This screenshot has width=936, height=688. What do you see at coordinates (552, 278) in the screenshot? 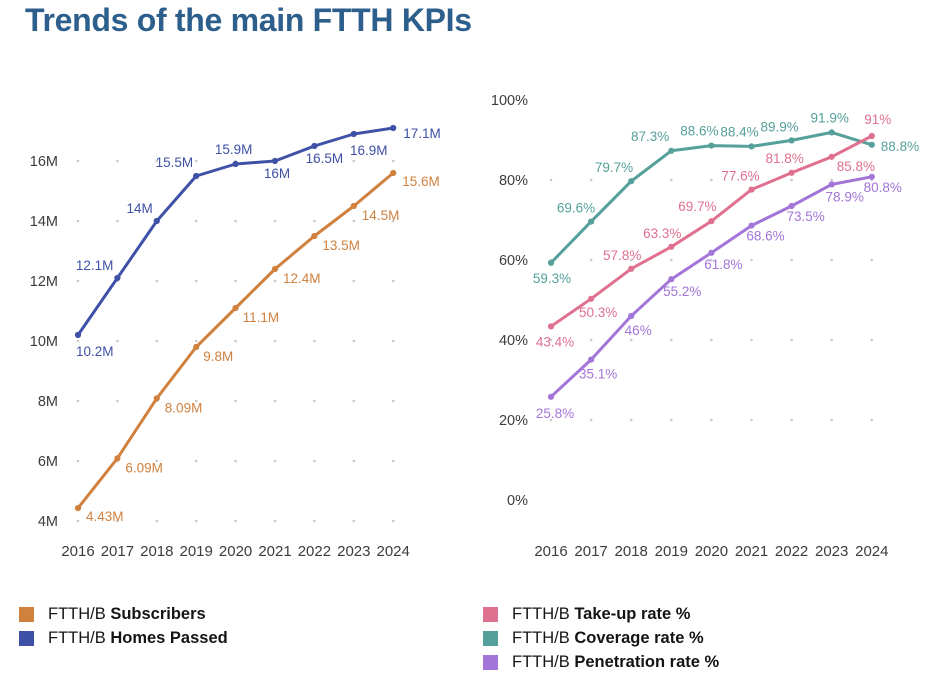
I see `data-label: 59.3%` at bounding box center [552, 278].